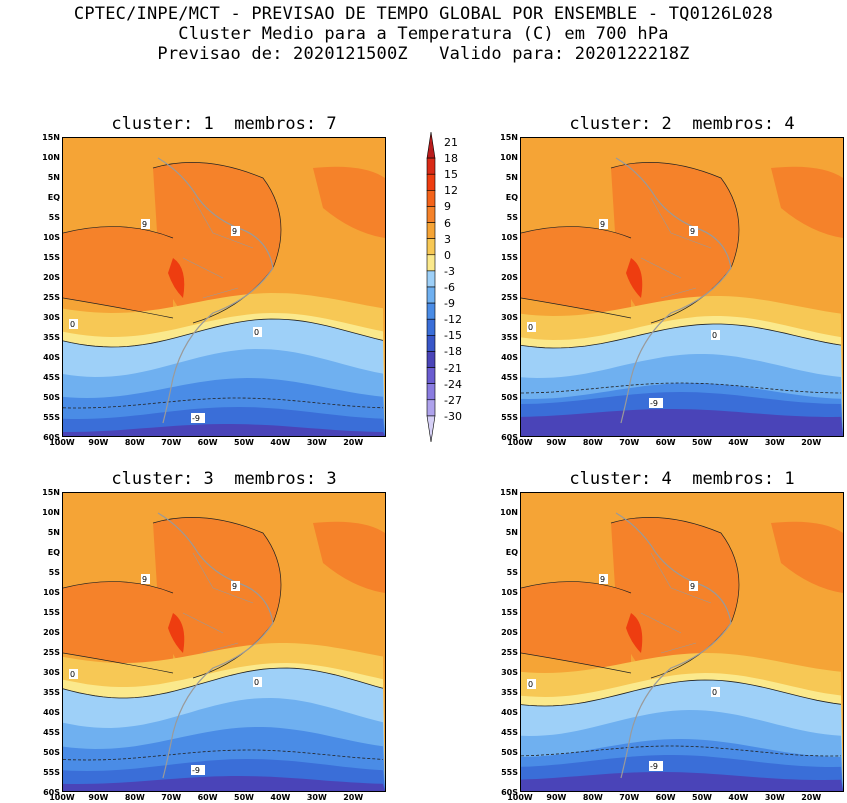 Image resolution: width=847 pixels, height=803 pixels. I want to click on colorbar-tick-label: -9, so click(449, 304).